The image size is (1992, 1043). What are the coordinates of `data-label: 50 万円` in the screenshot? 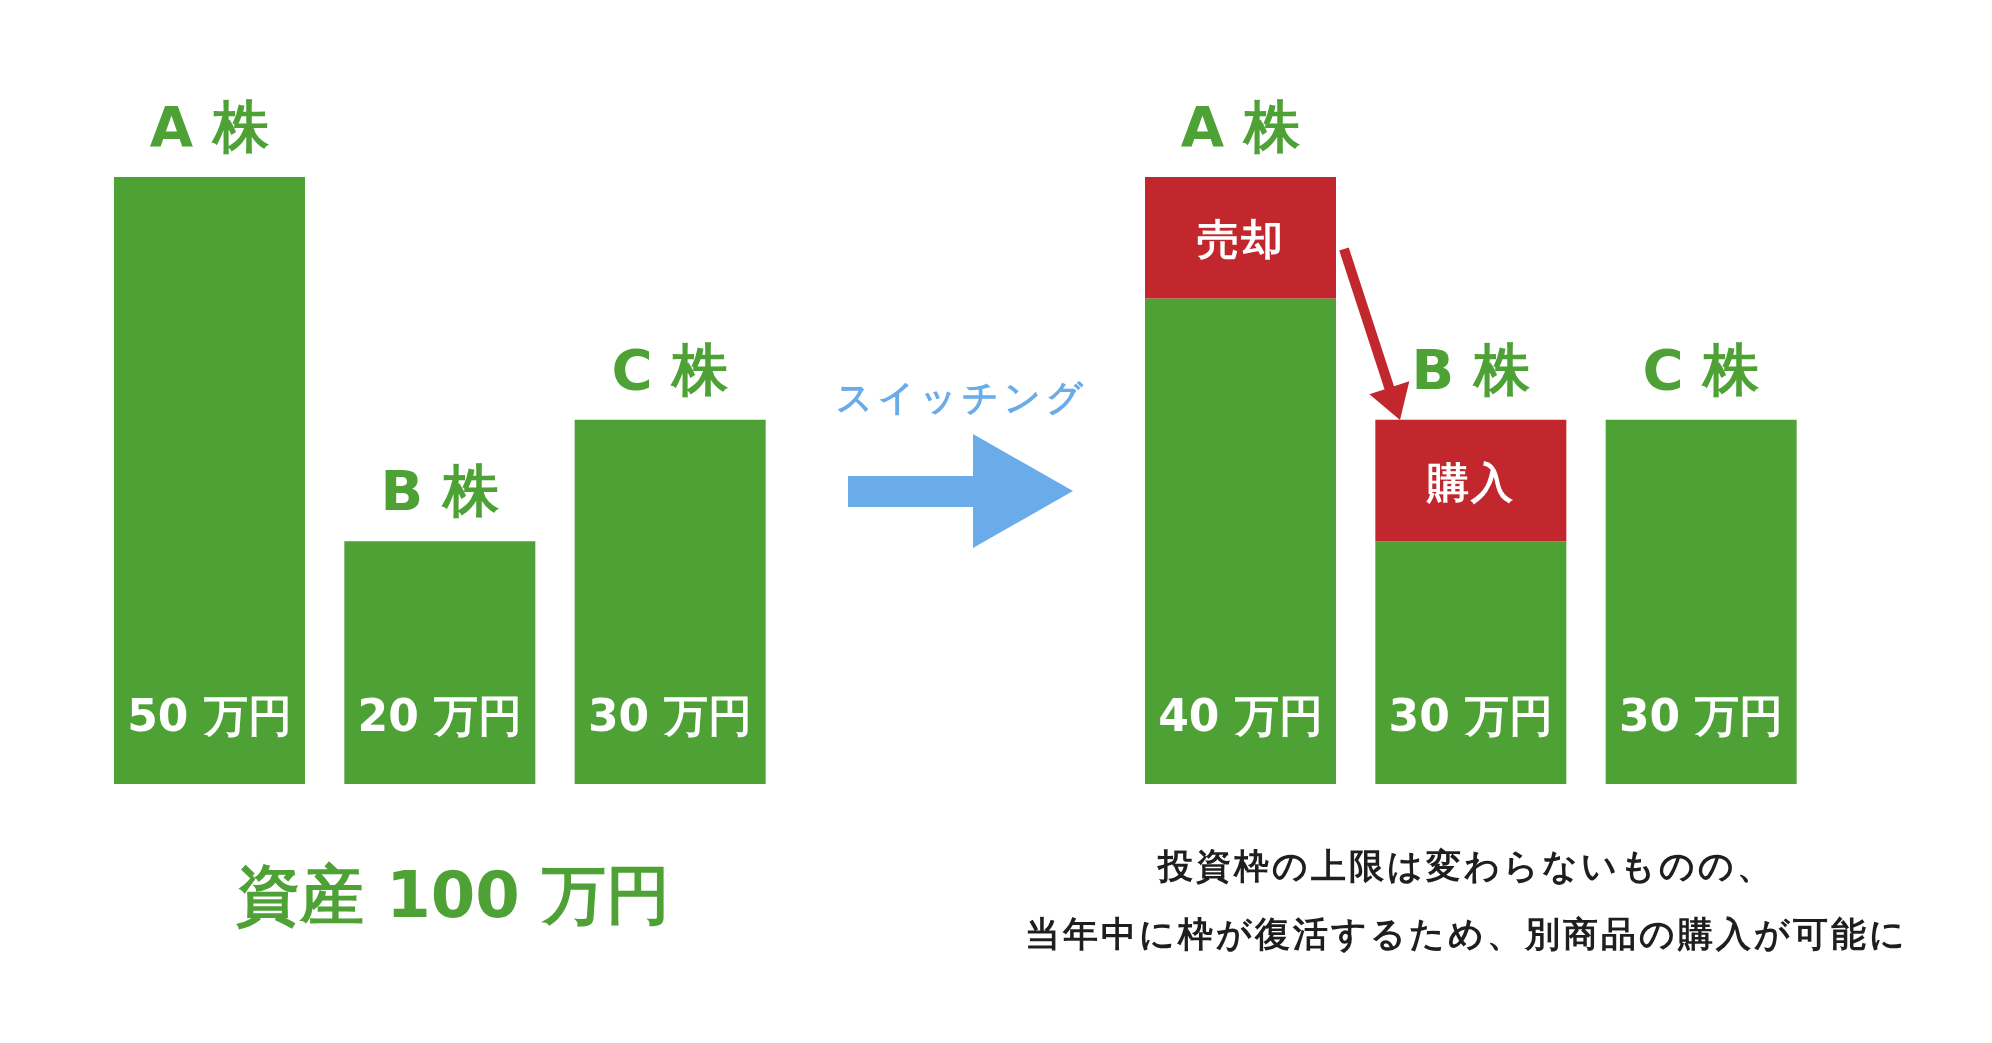 It's located at (209, 715).